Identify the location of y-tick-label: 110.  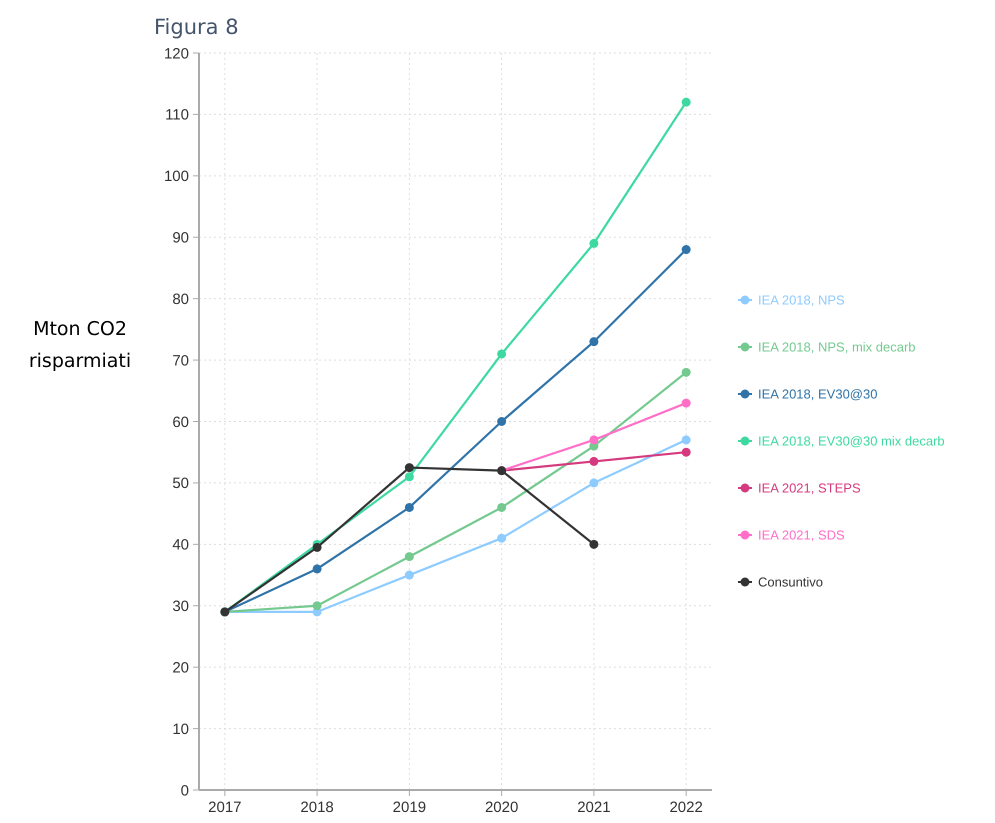
(177, 115).